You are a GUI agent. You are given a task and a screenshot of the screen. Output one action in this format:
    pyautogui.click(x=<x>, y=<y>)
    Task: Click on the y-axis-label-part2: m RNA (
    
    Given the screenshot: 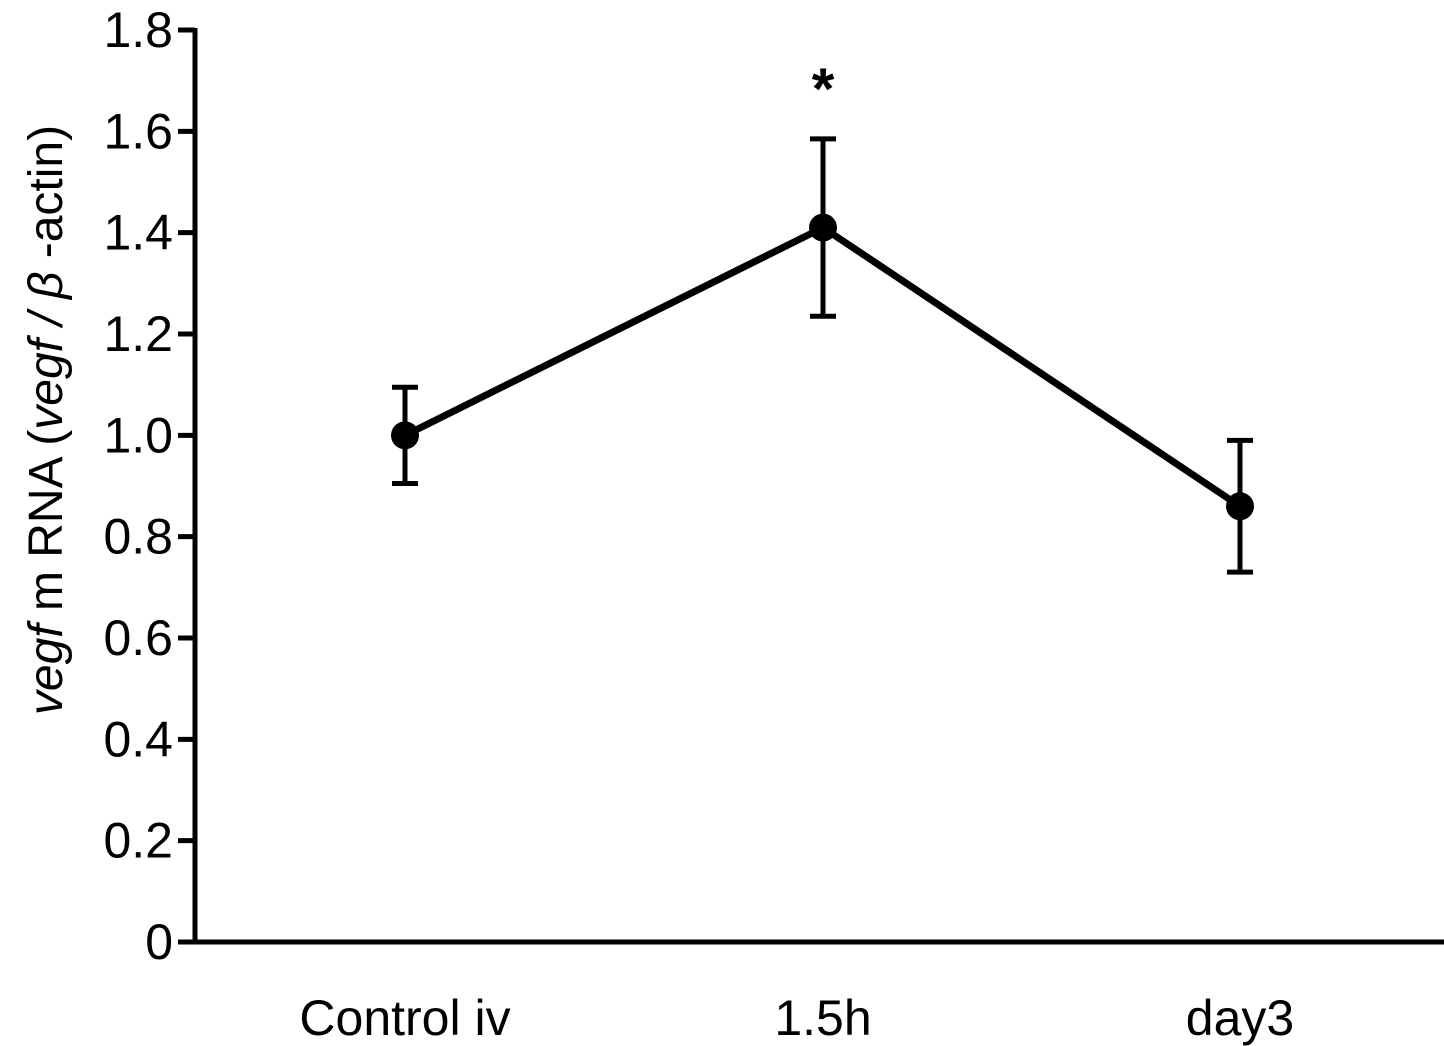 What is the action you would take?
    pyautogui.click(x=46, y=527)
    